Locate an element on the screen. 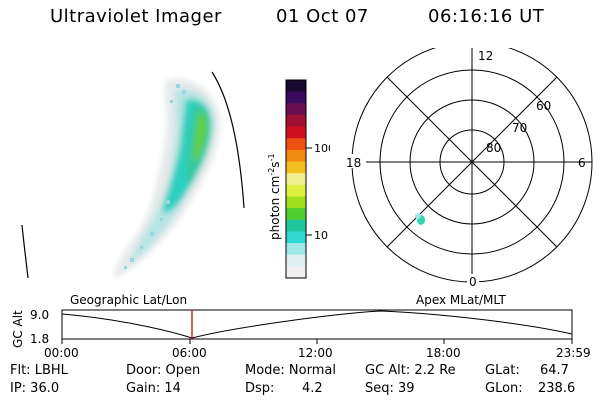  x-tick-1800: 18:00 is located at coordinates (443, 353).